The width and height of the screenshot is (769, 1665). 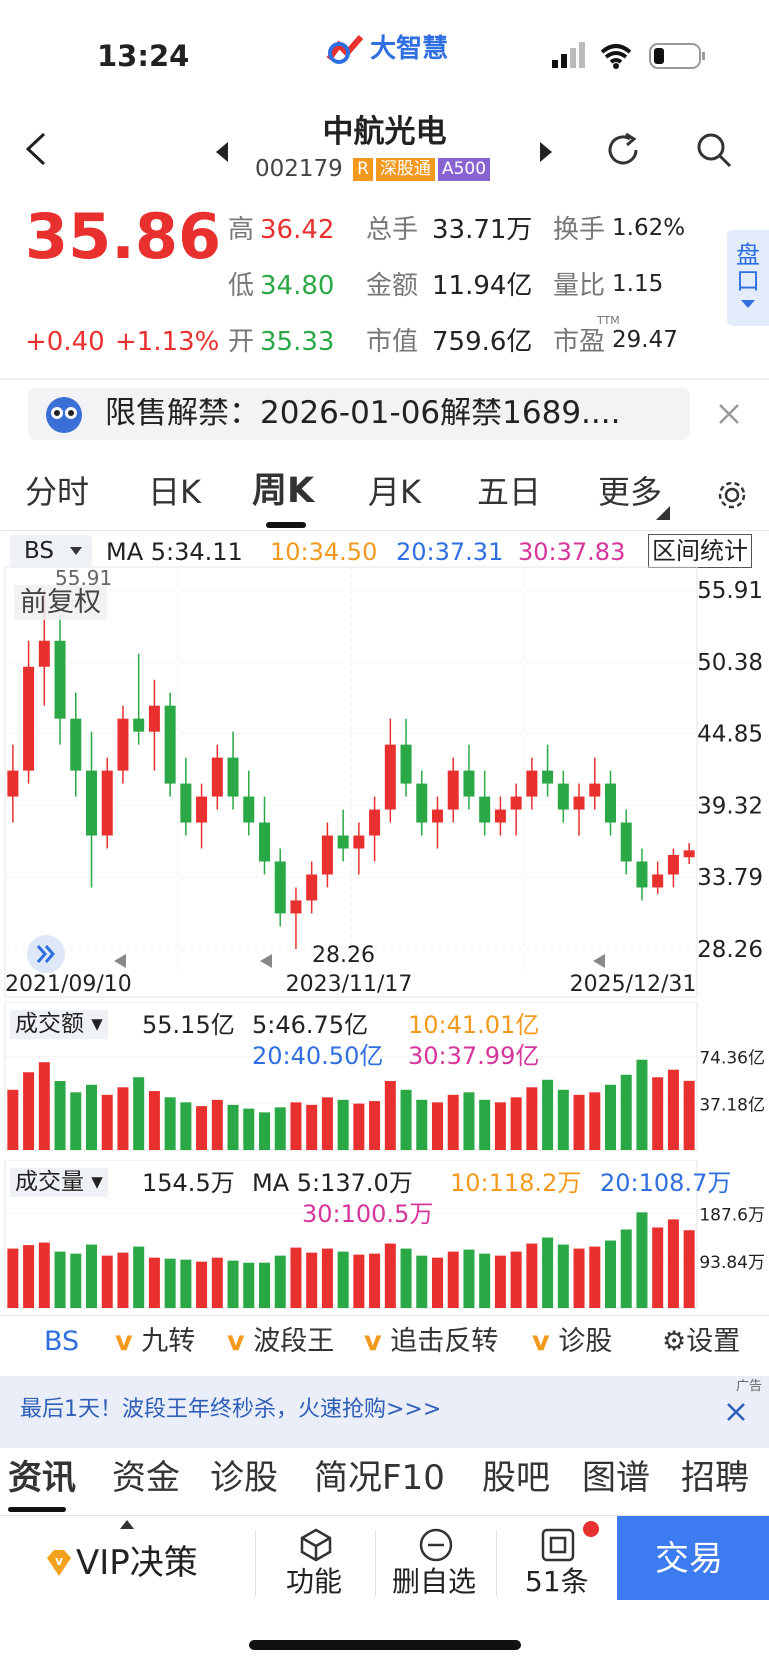 What do you see at coordinates (630, 492) in the screenshot?
I see `period-tab: 更多` at bounding box center [630, 492].